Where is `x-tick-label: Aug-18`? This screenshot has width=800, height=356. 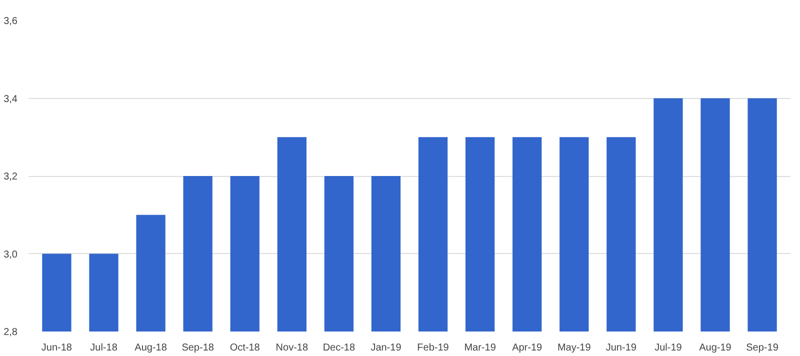 x-tick-label: Aug-18 is located at coordinates (151, 348).